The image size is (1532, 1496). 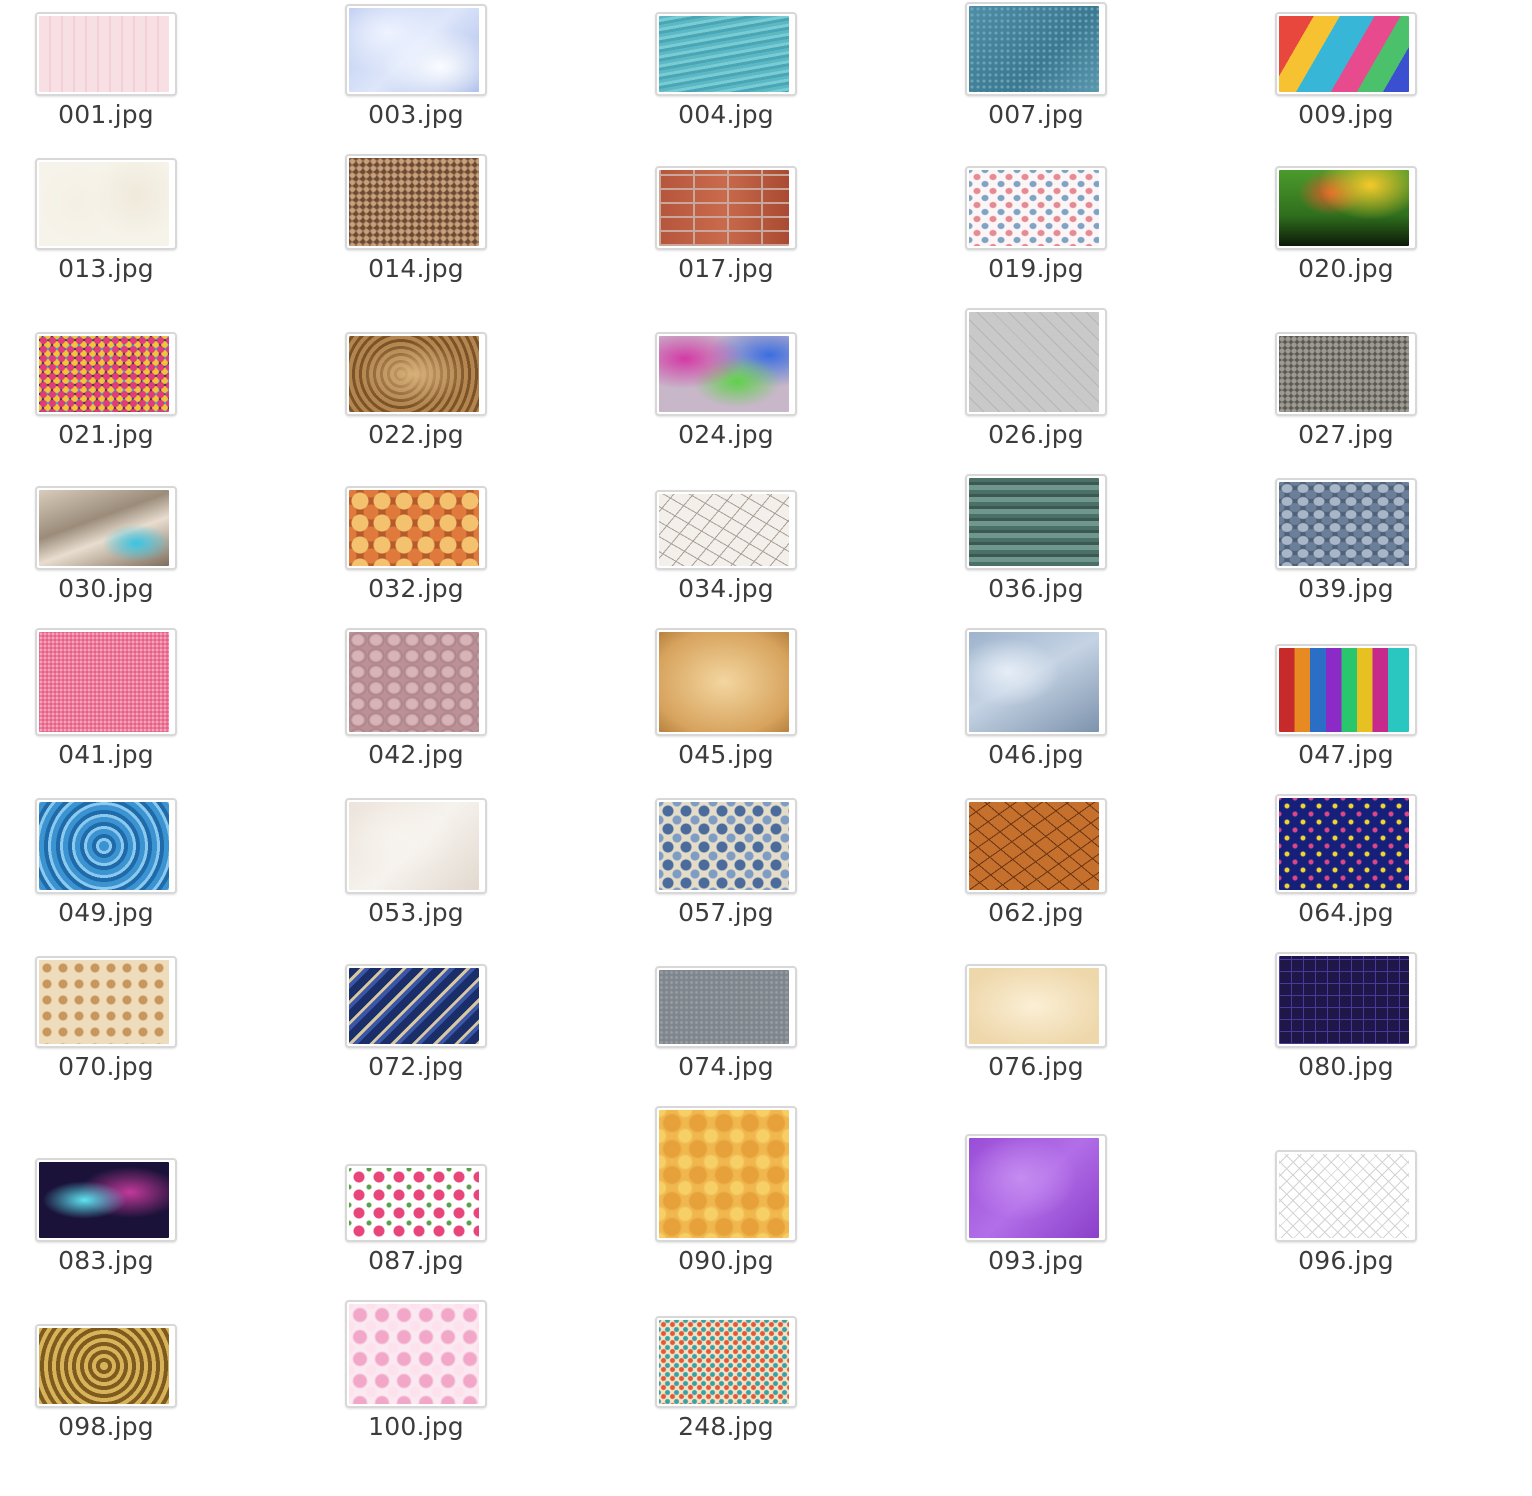 I want to click on file-name: 062.jpg, so click(x=1036, y=912).